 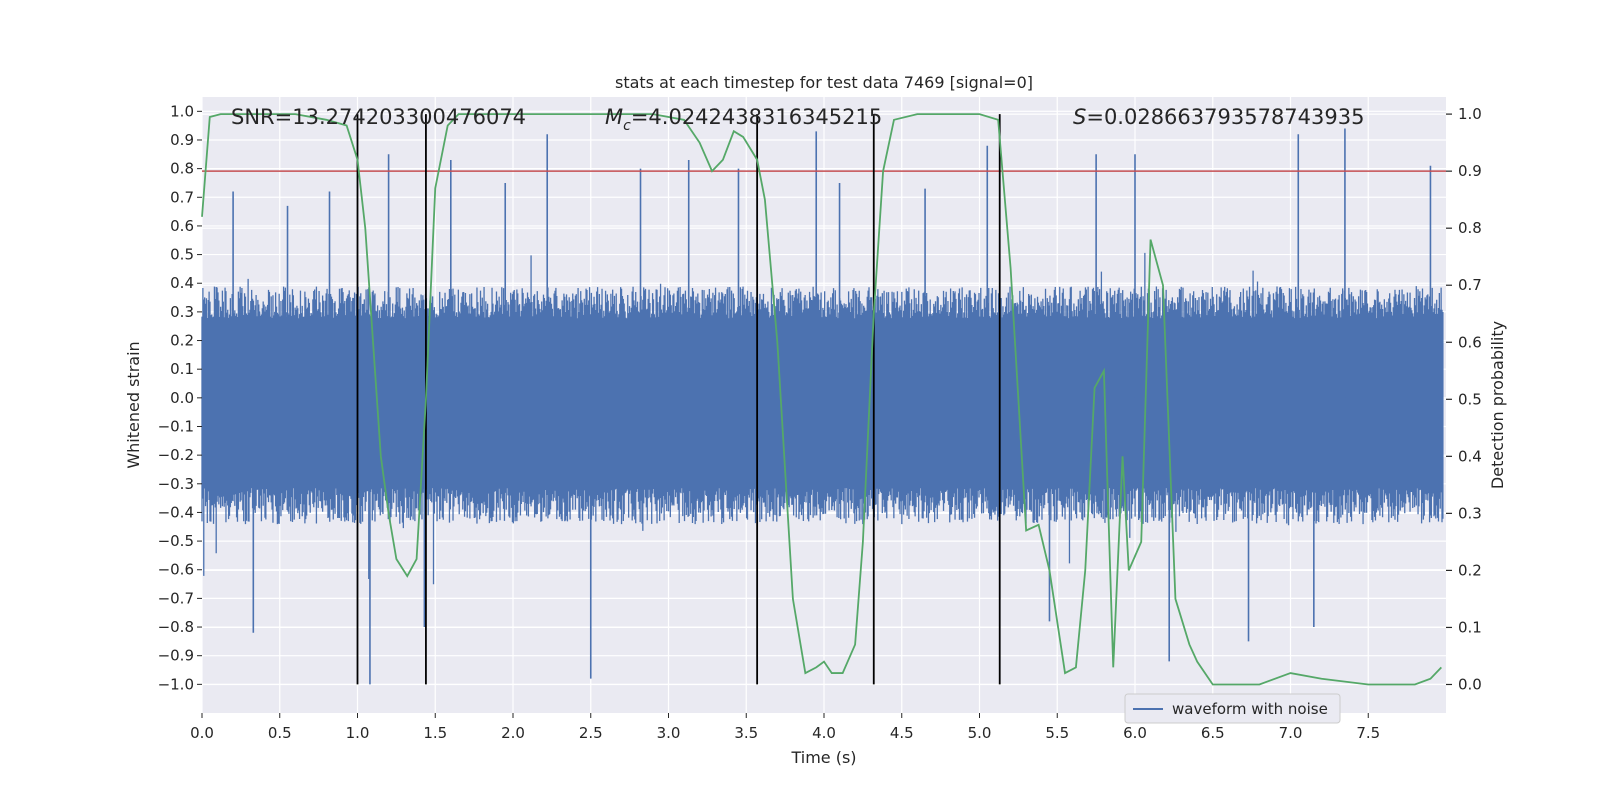 I want to click on x-tick-label: 1.5, so click(x=435, y=733).